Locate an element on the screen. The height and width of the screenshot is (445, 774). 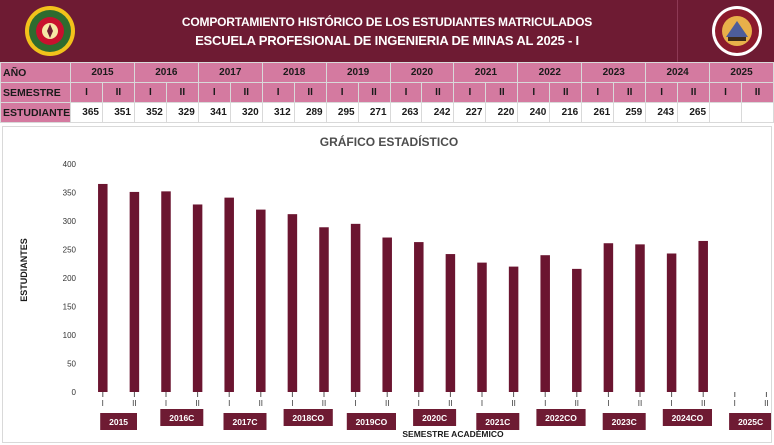
year-group-label: 2022CO is located at coordinates (561, 418).